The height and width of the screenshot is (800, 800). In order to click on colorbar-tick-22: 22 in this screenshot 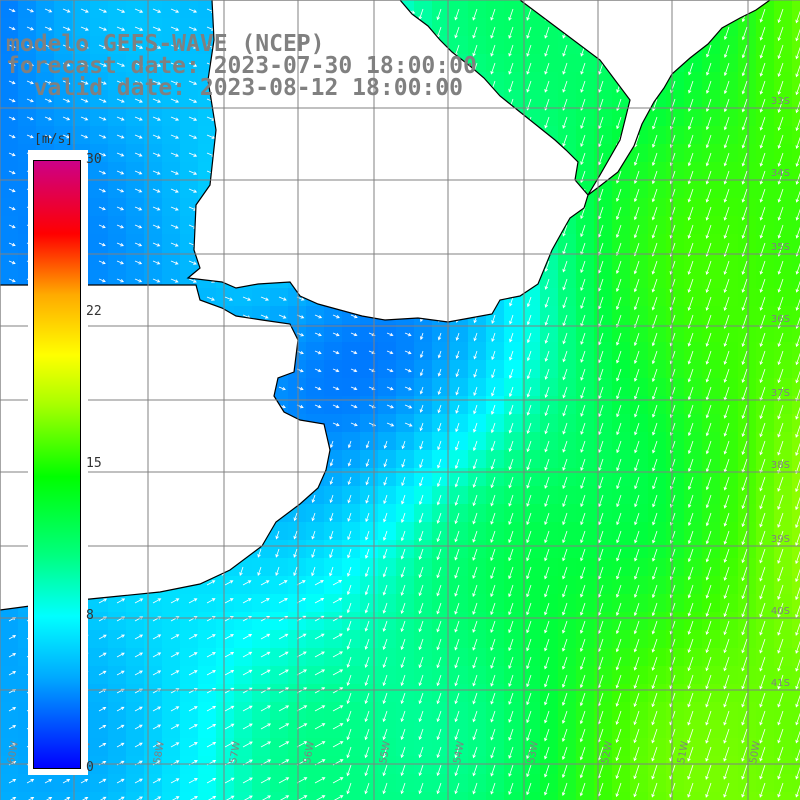, I will do `click(94, 311)`.